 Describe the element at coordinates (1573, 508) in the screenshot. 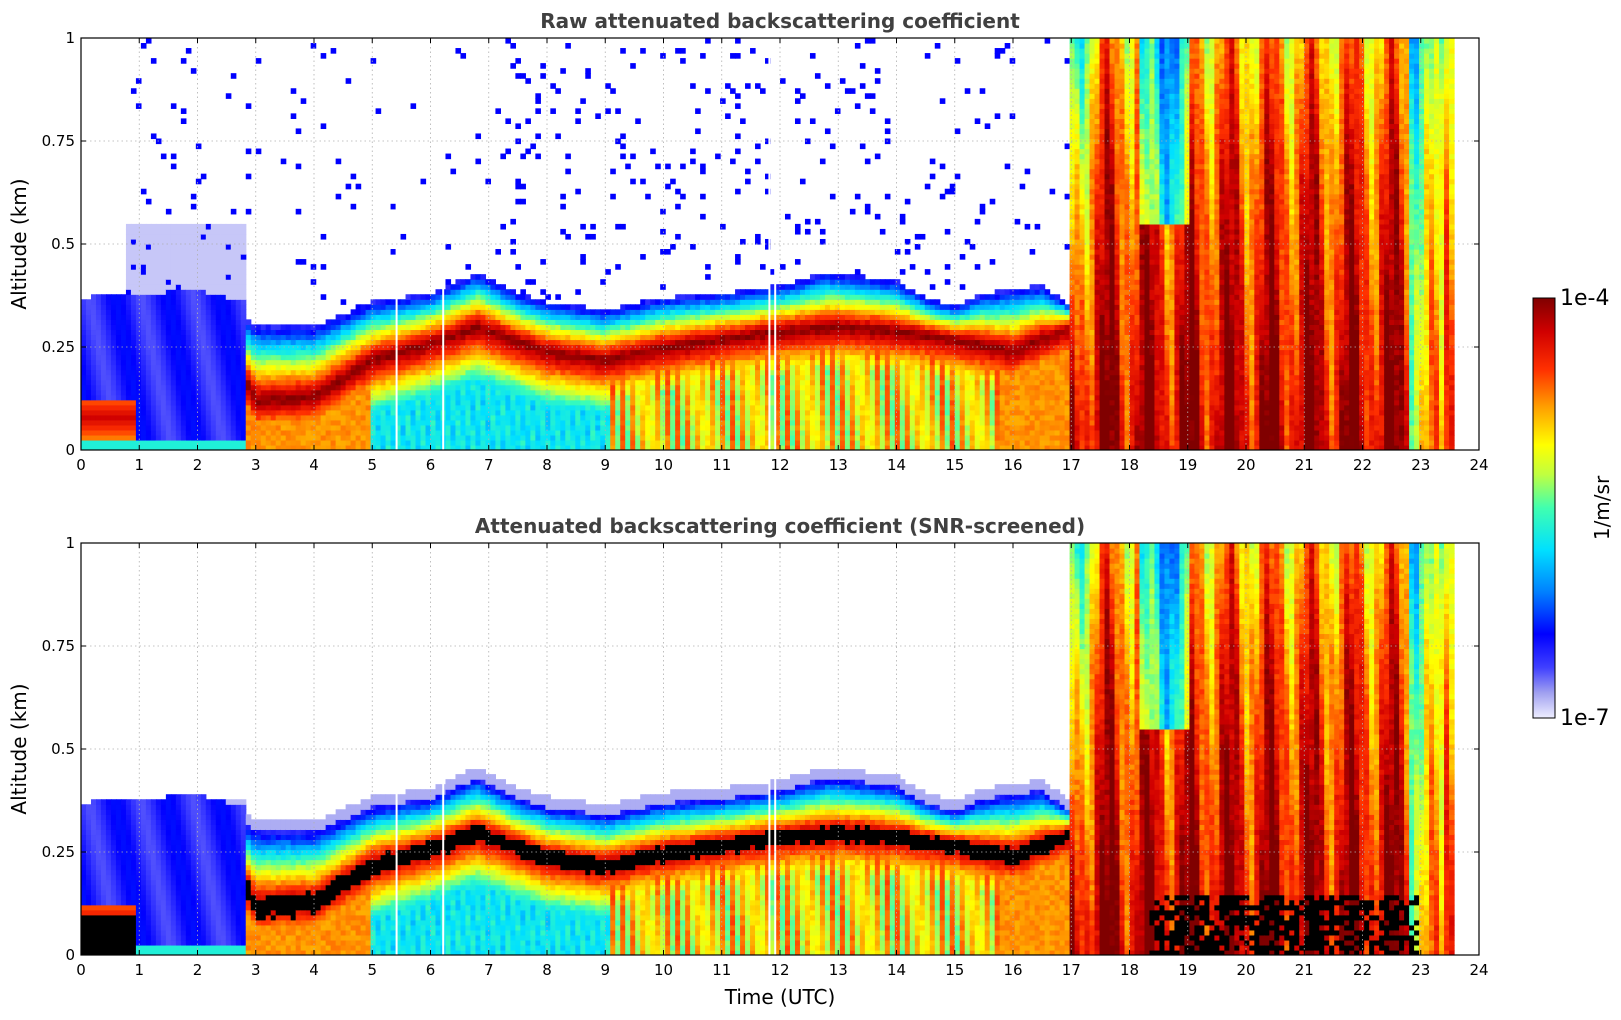

I see `colorbar: 1e-4 1e-7 1/m/sr` at that location.